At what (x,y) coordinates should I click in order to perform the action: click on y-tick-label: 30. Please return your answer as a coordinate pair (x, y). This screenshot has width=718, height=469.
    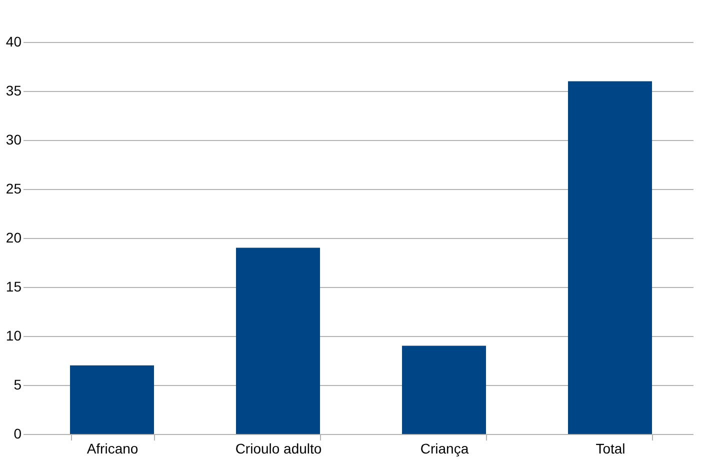
    Looking at the image, I should click on (14, 140).